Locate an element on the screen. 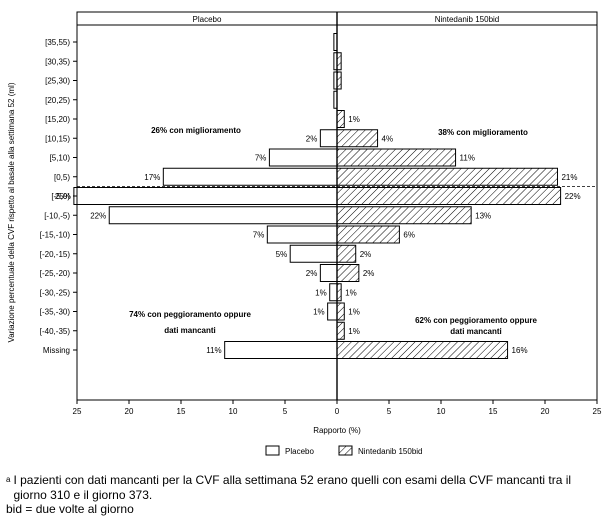 The image size is (605, 522). y-tick-label: [-40,-35) is located at coordinates (55, 331).